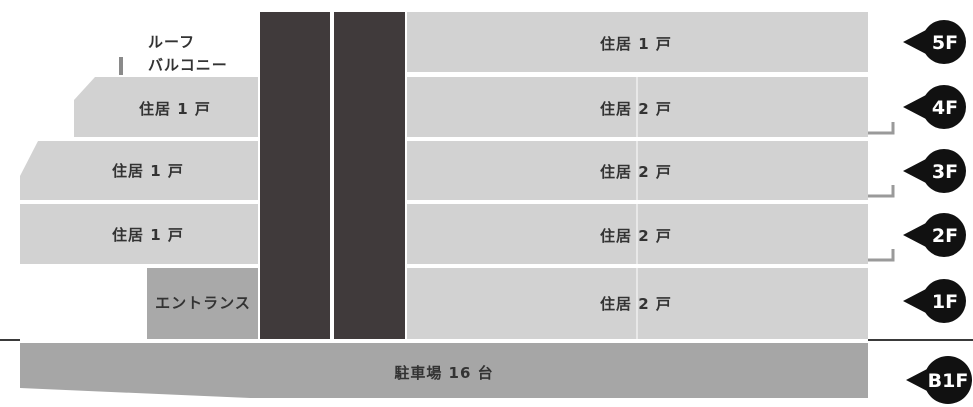 This screenshot has width=973, height=407. I want to click on left-unit-2f, so click(139, 234).